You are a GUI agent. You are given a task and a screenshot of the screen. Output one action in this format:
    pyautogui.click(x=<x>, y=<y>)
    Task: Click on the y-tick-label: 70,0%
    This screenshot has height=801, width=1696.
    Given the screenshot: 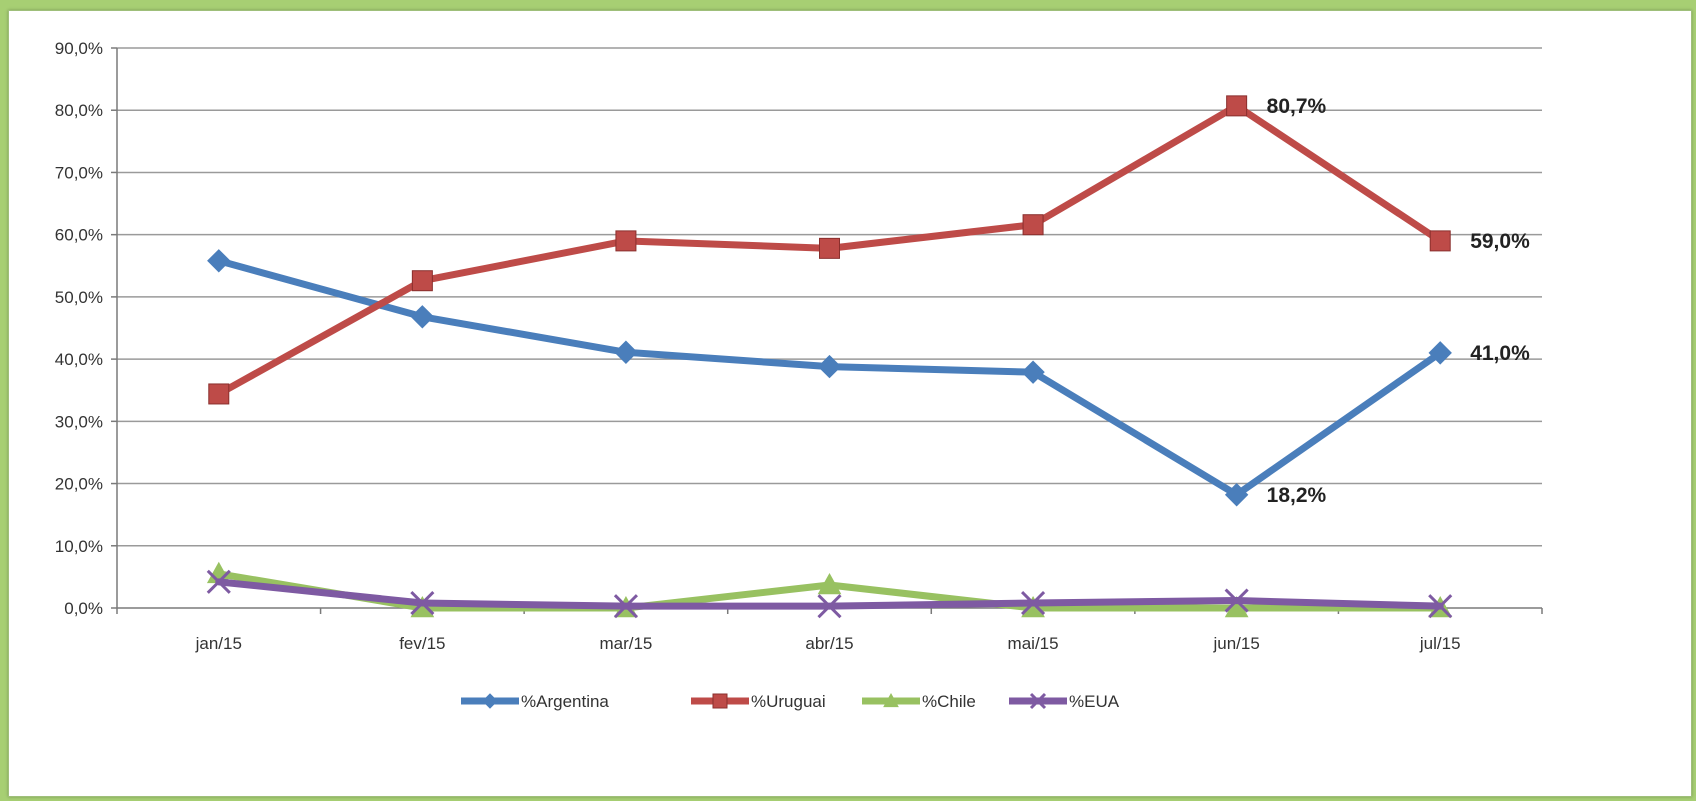 What is the action you would take?
    pyautogui.click(x=79, y=172)
    